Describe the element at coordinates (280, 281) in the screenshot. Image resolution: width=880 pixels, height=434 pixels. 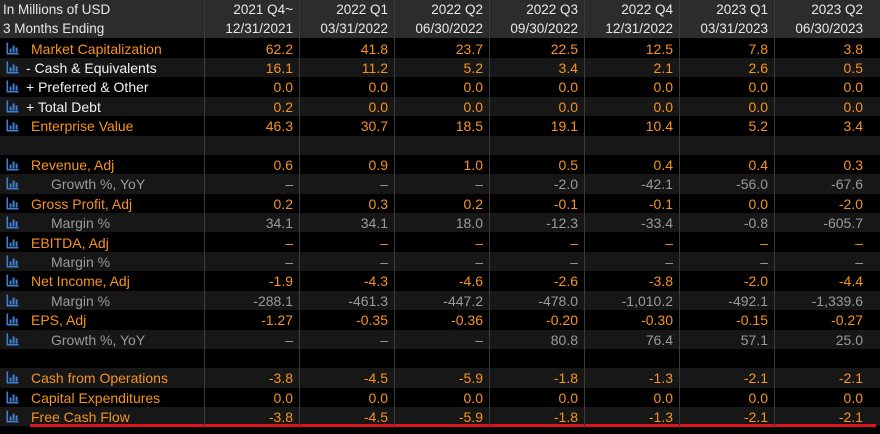
I see `value-cell: -1.9` at that location.